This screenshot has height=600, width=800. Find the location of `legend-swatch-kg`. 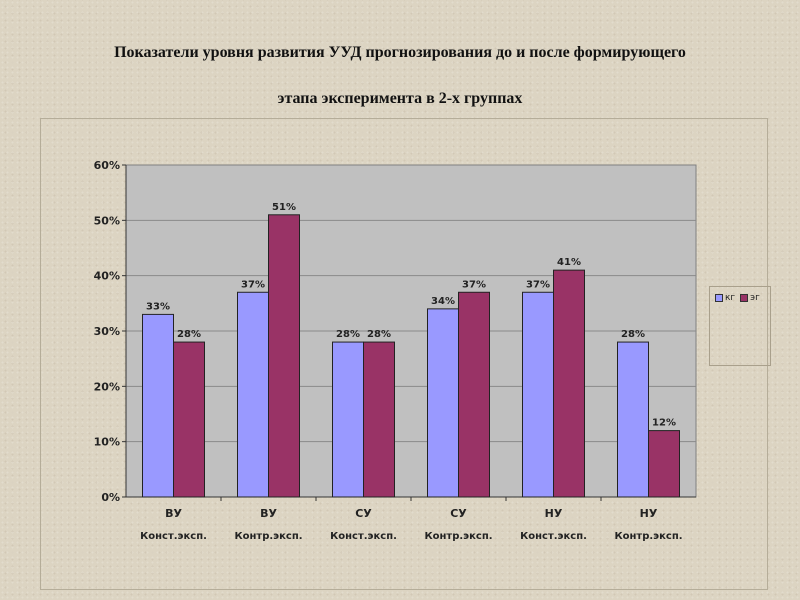

legend-swatch-kg is located at coordinates (719, 298).